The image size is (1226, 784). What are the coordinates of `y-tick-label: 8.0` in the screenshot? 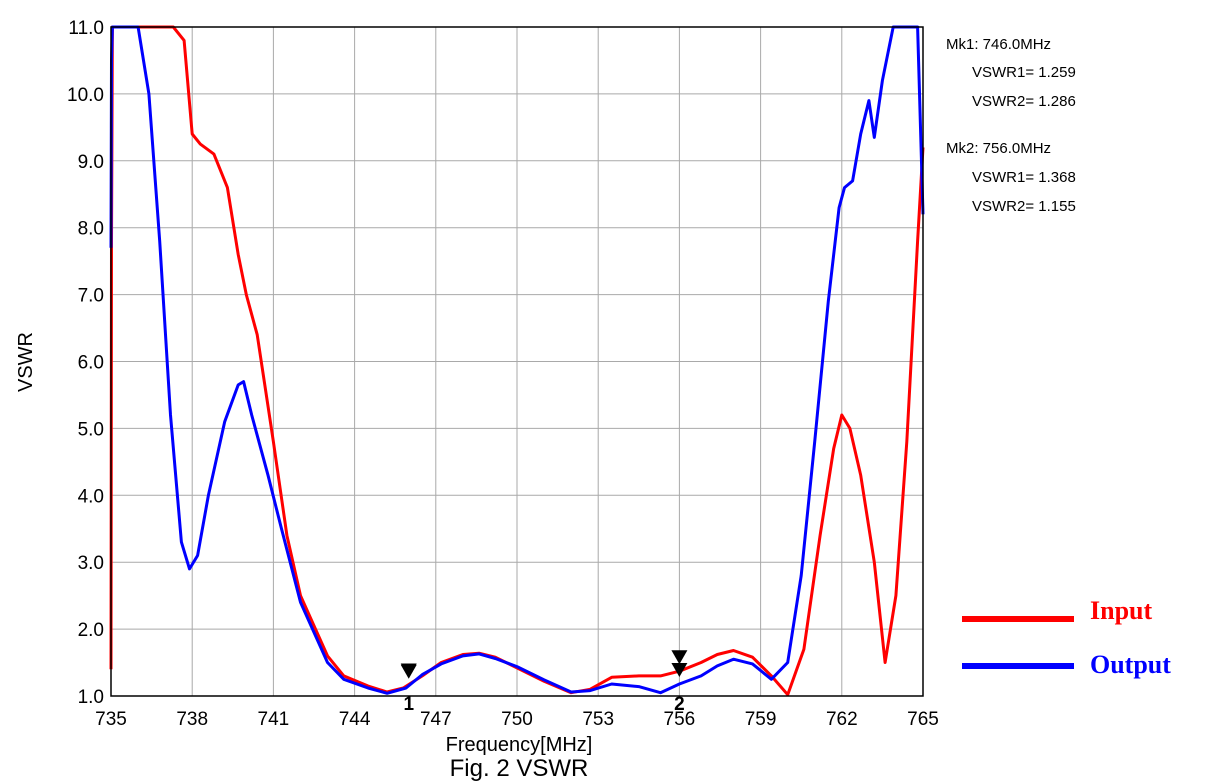 It's located at (91, 229).